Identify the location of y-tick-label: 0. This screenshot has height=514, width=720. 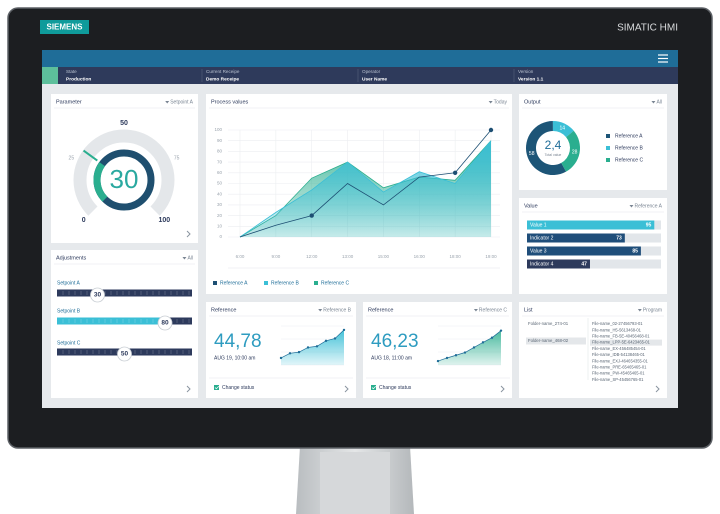
(220, 236).